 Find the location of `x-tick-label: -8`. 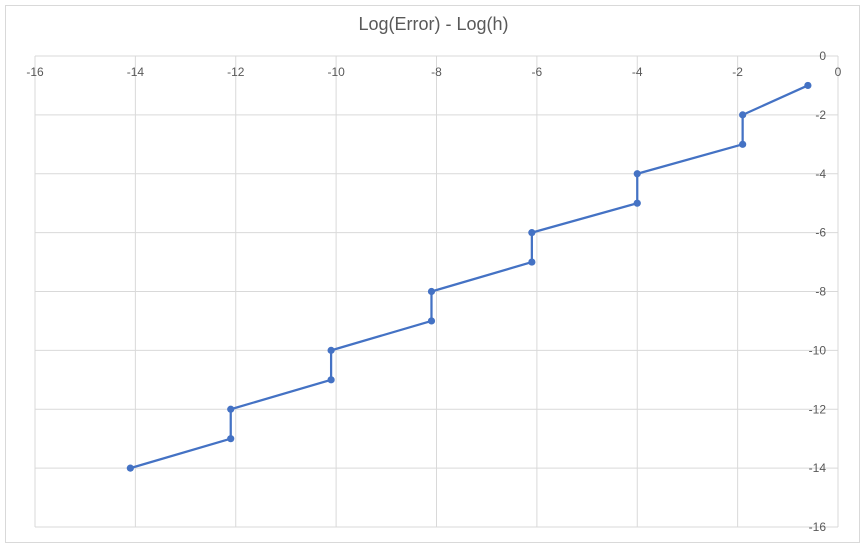

x-tick-label: -8 is located at coordinates (436, 72).